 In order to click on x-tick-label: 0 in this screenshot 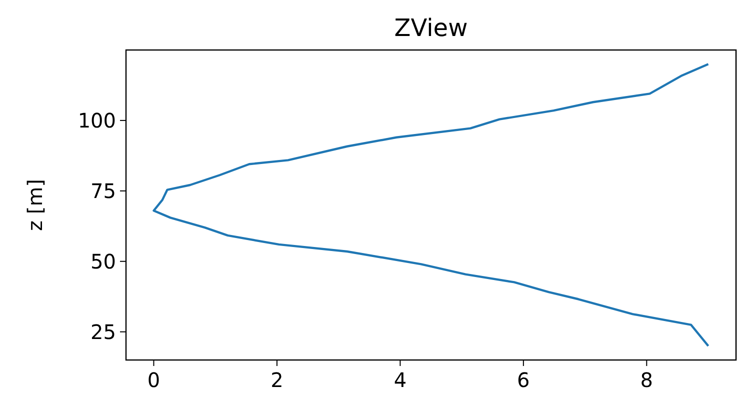, I will do `click(153, 380)`.